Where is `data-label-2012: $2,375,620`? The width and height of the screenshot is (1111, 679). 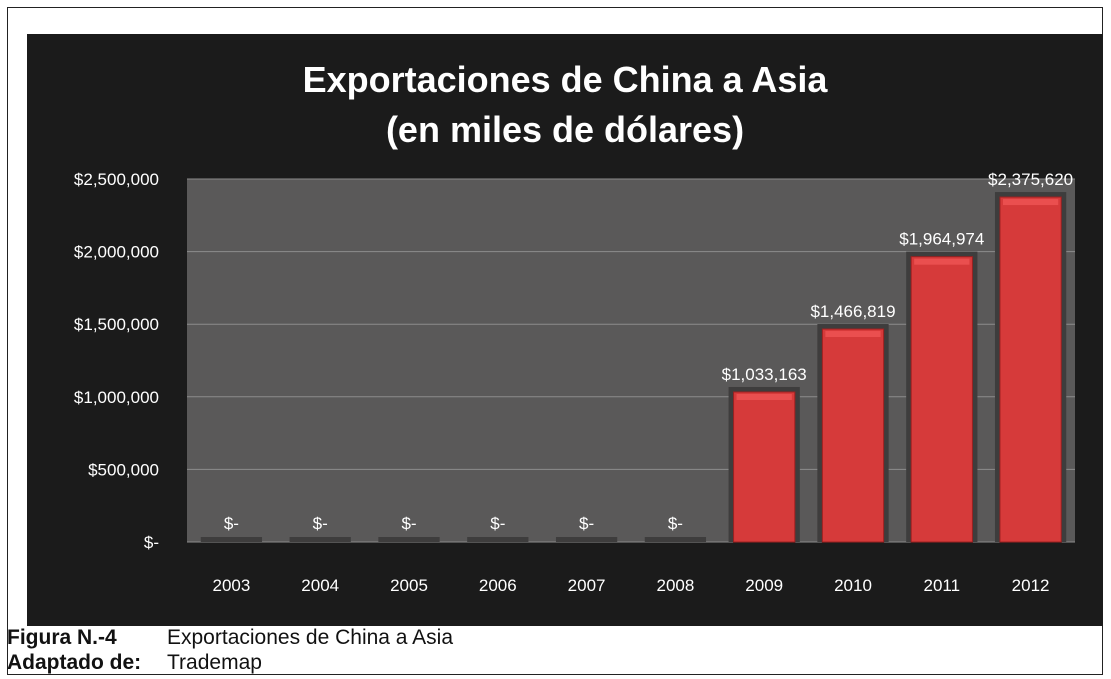 data-label-2012: $2,375,620 is located at coordinates (1030, 179).